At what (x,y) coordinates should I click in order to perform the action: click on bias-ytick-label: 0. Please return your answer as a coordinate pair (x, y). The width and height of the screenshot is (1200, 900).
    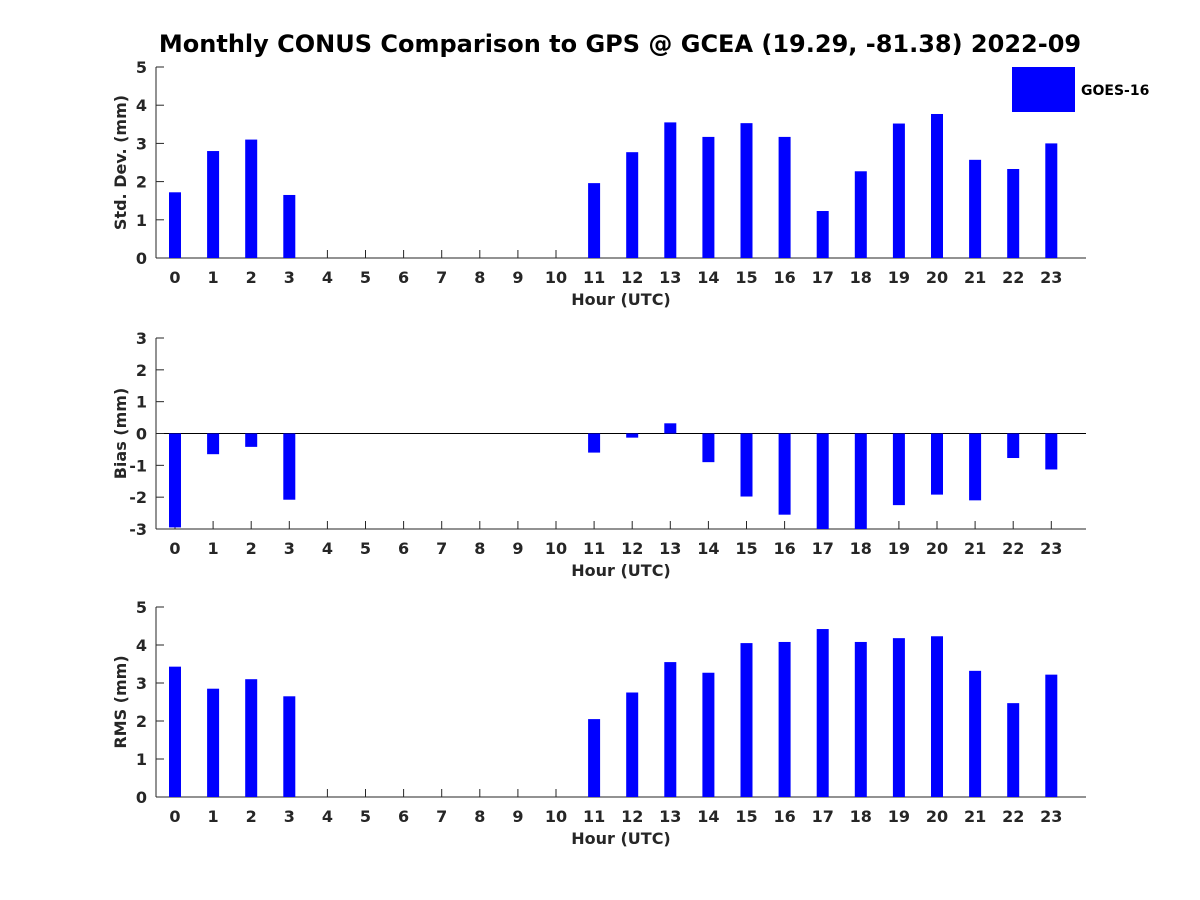
    Looking at the image, I should click on (141, 434).